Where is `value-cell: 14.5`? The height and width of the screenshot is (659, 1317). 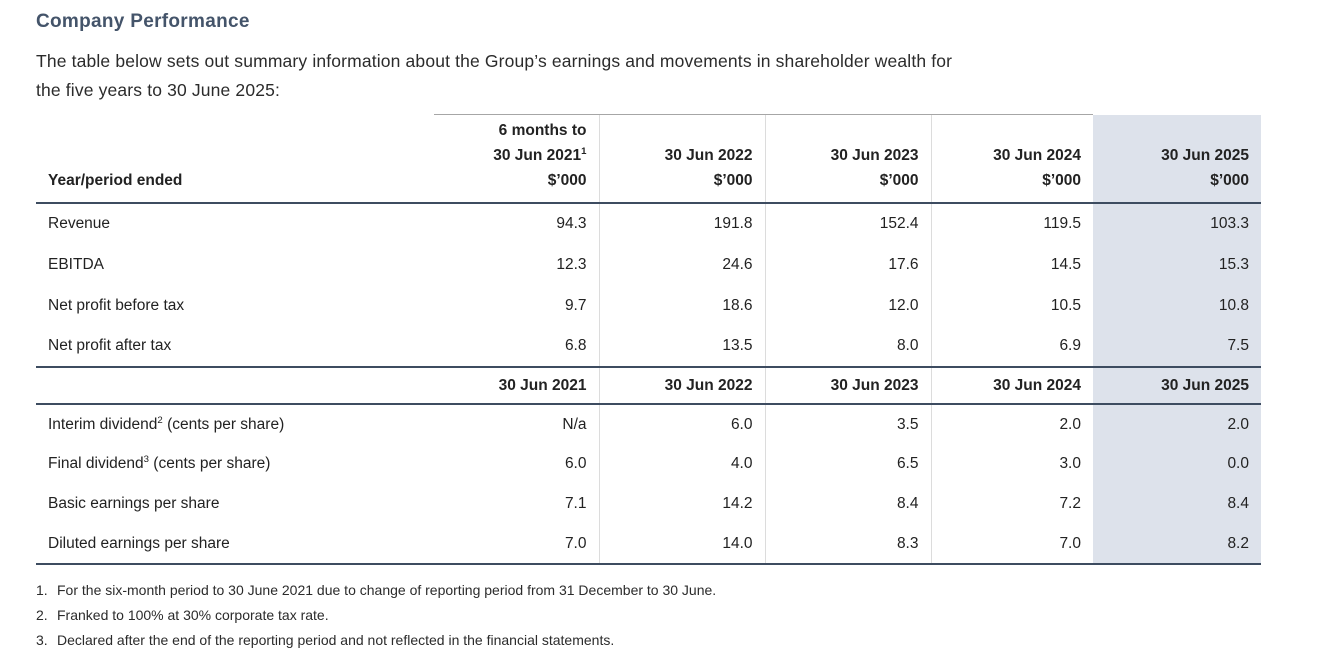
value-cell: 14.5 is located at coordinates (1011, 264).